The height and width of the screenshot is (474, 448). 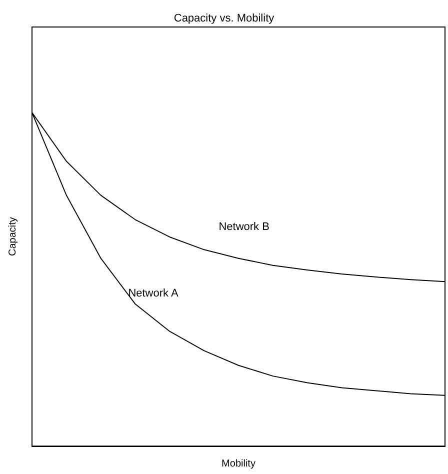 I want to click on series-label: Network B, so click(x=244, y=227).